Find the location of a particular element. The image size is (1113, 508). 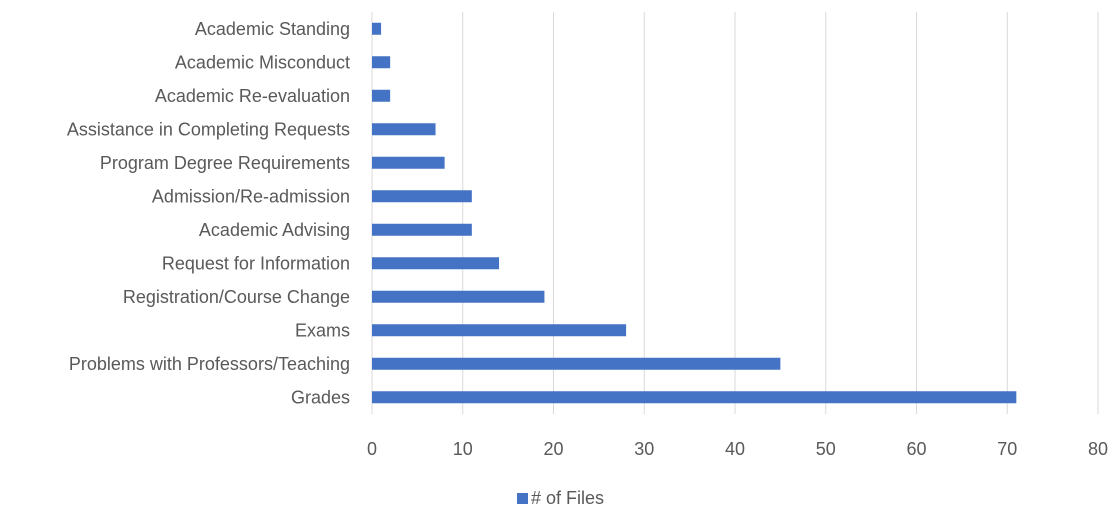

legend-swatch is located at coordinates (522, 498).